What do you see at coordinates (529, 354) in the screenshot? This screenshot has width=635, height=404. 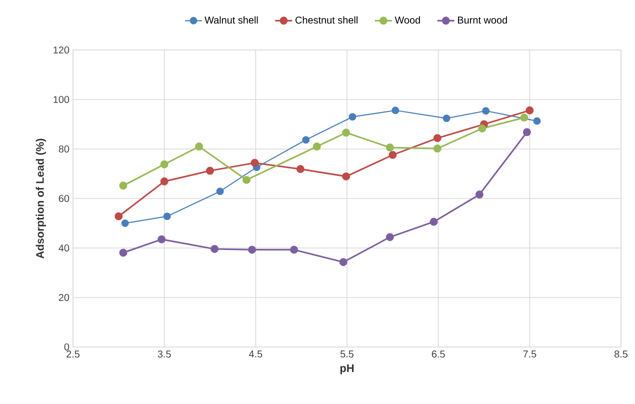 I see `x-tick-label: 7.5` at bounding box center [529, 354].